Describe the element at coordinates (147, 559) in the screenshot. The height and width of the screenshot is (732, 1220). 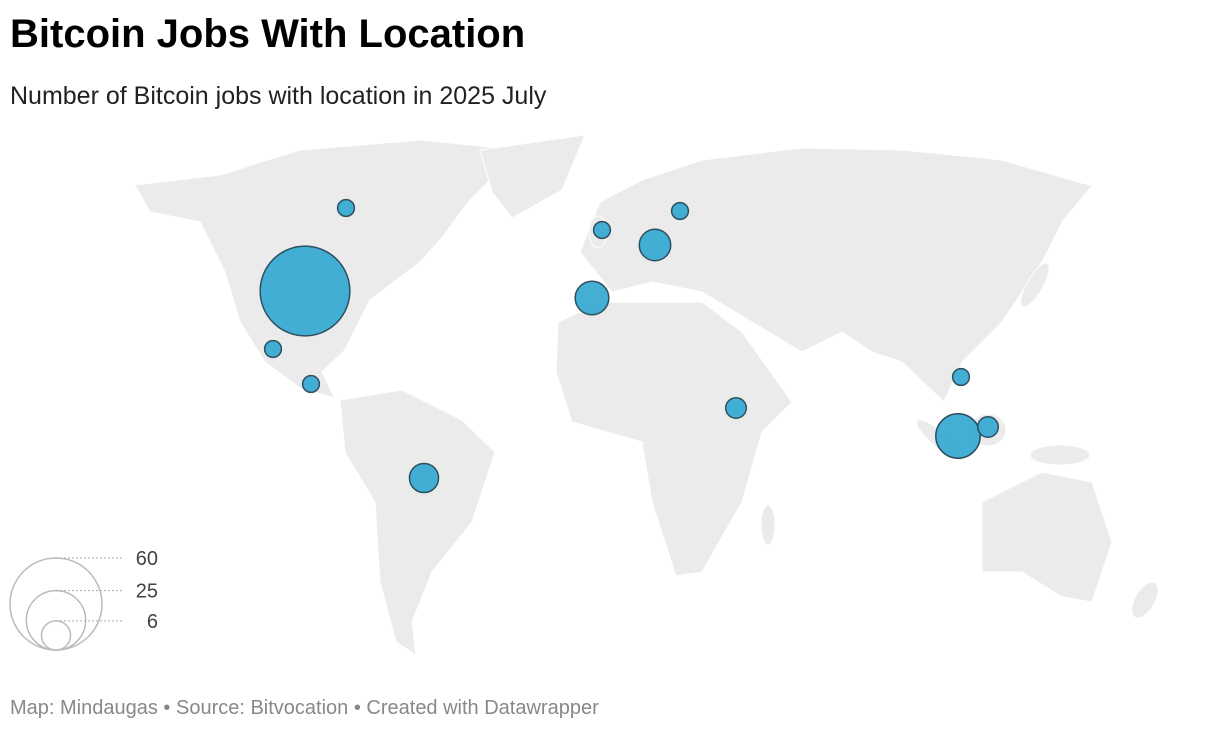
I see `legend-label: 60` at that location.